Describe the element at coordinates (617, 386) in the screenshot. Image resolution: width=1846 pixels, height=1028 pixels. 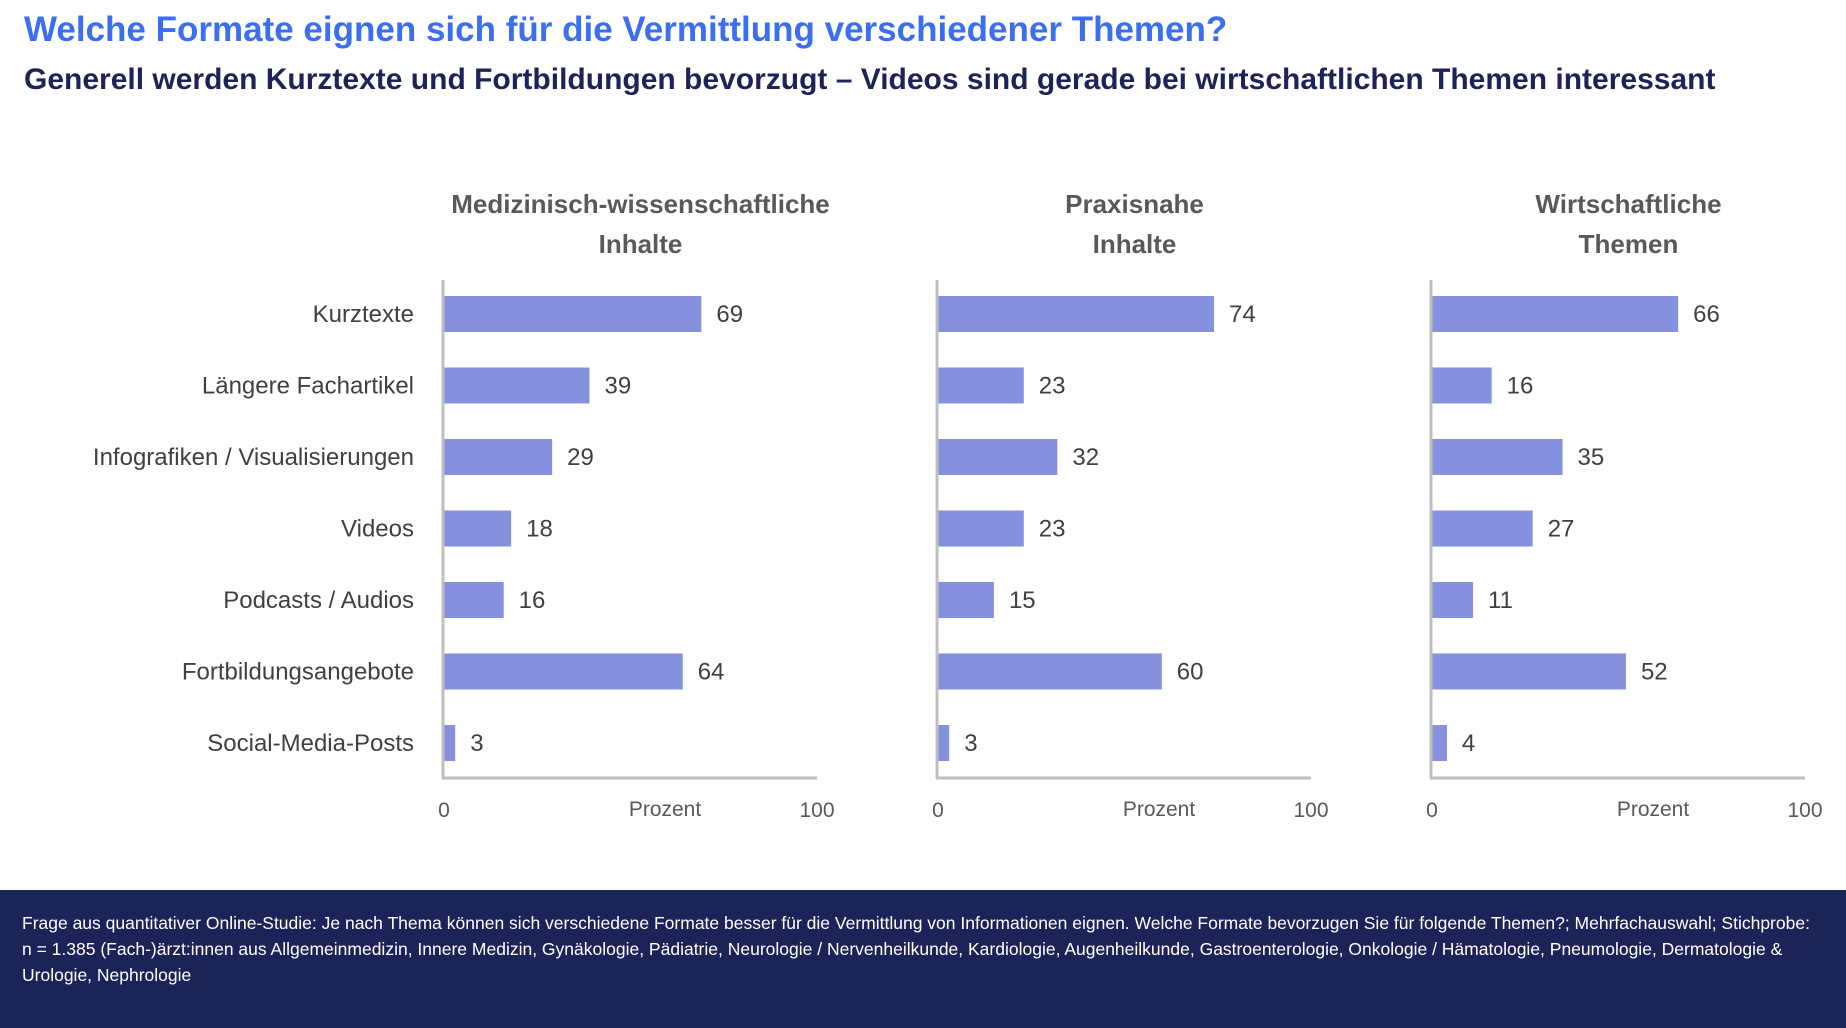
I see `bar-value-label: 39` at that location.